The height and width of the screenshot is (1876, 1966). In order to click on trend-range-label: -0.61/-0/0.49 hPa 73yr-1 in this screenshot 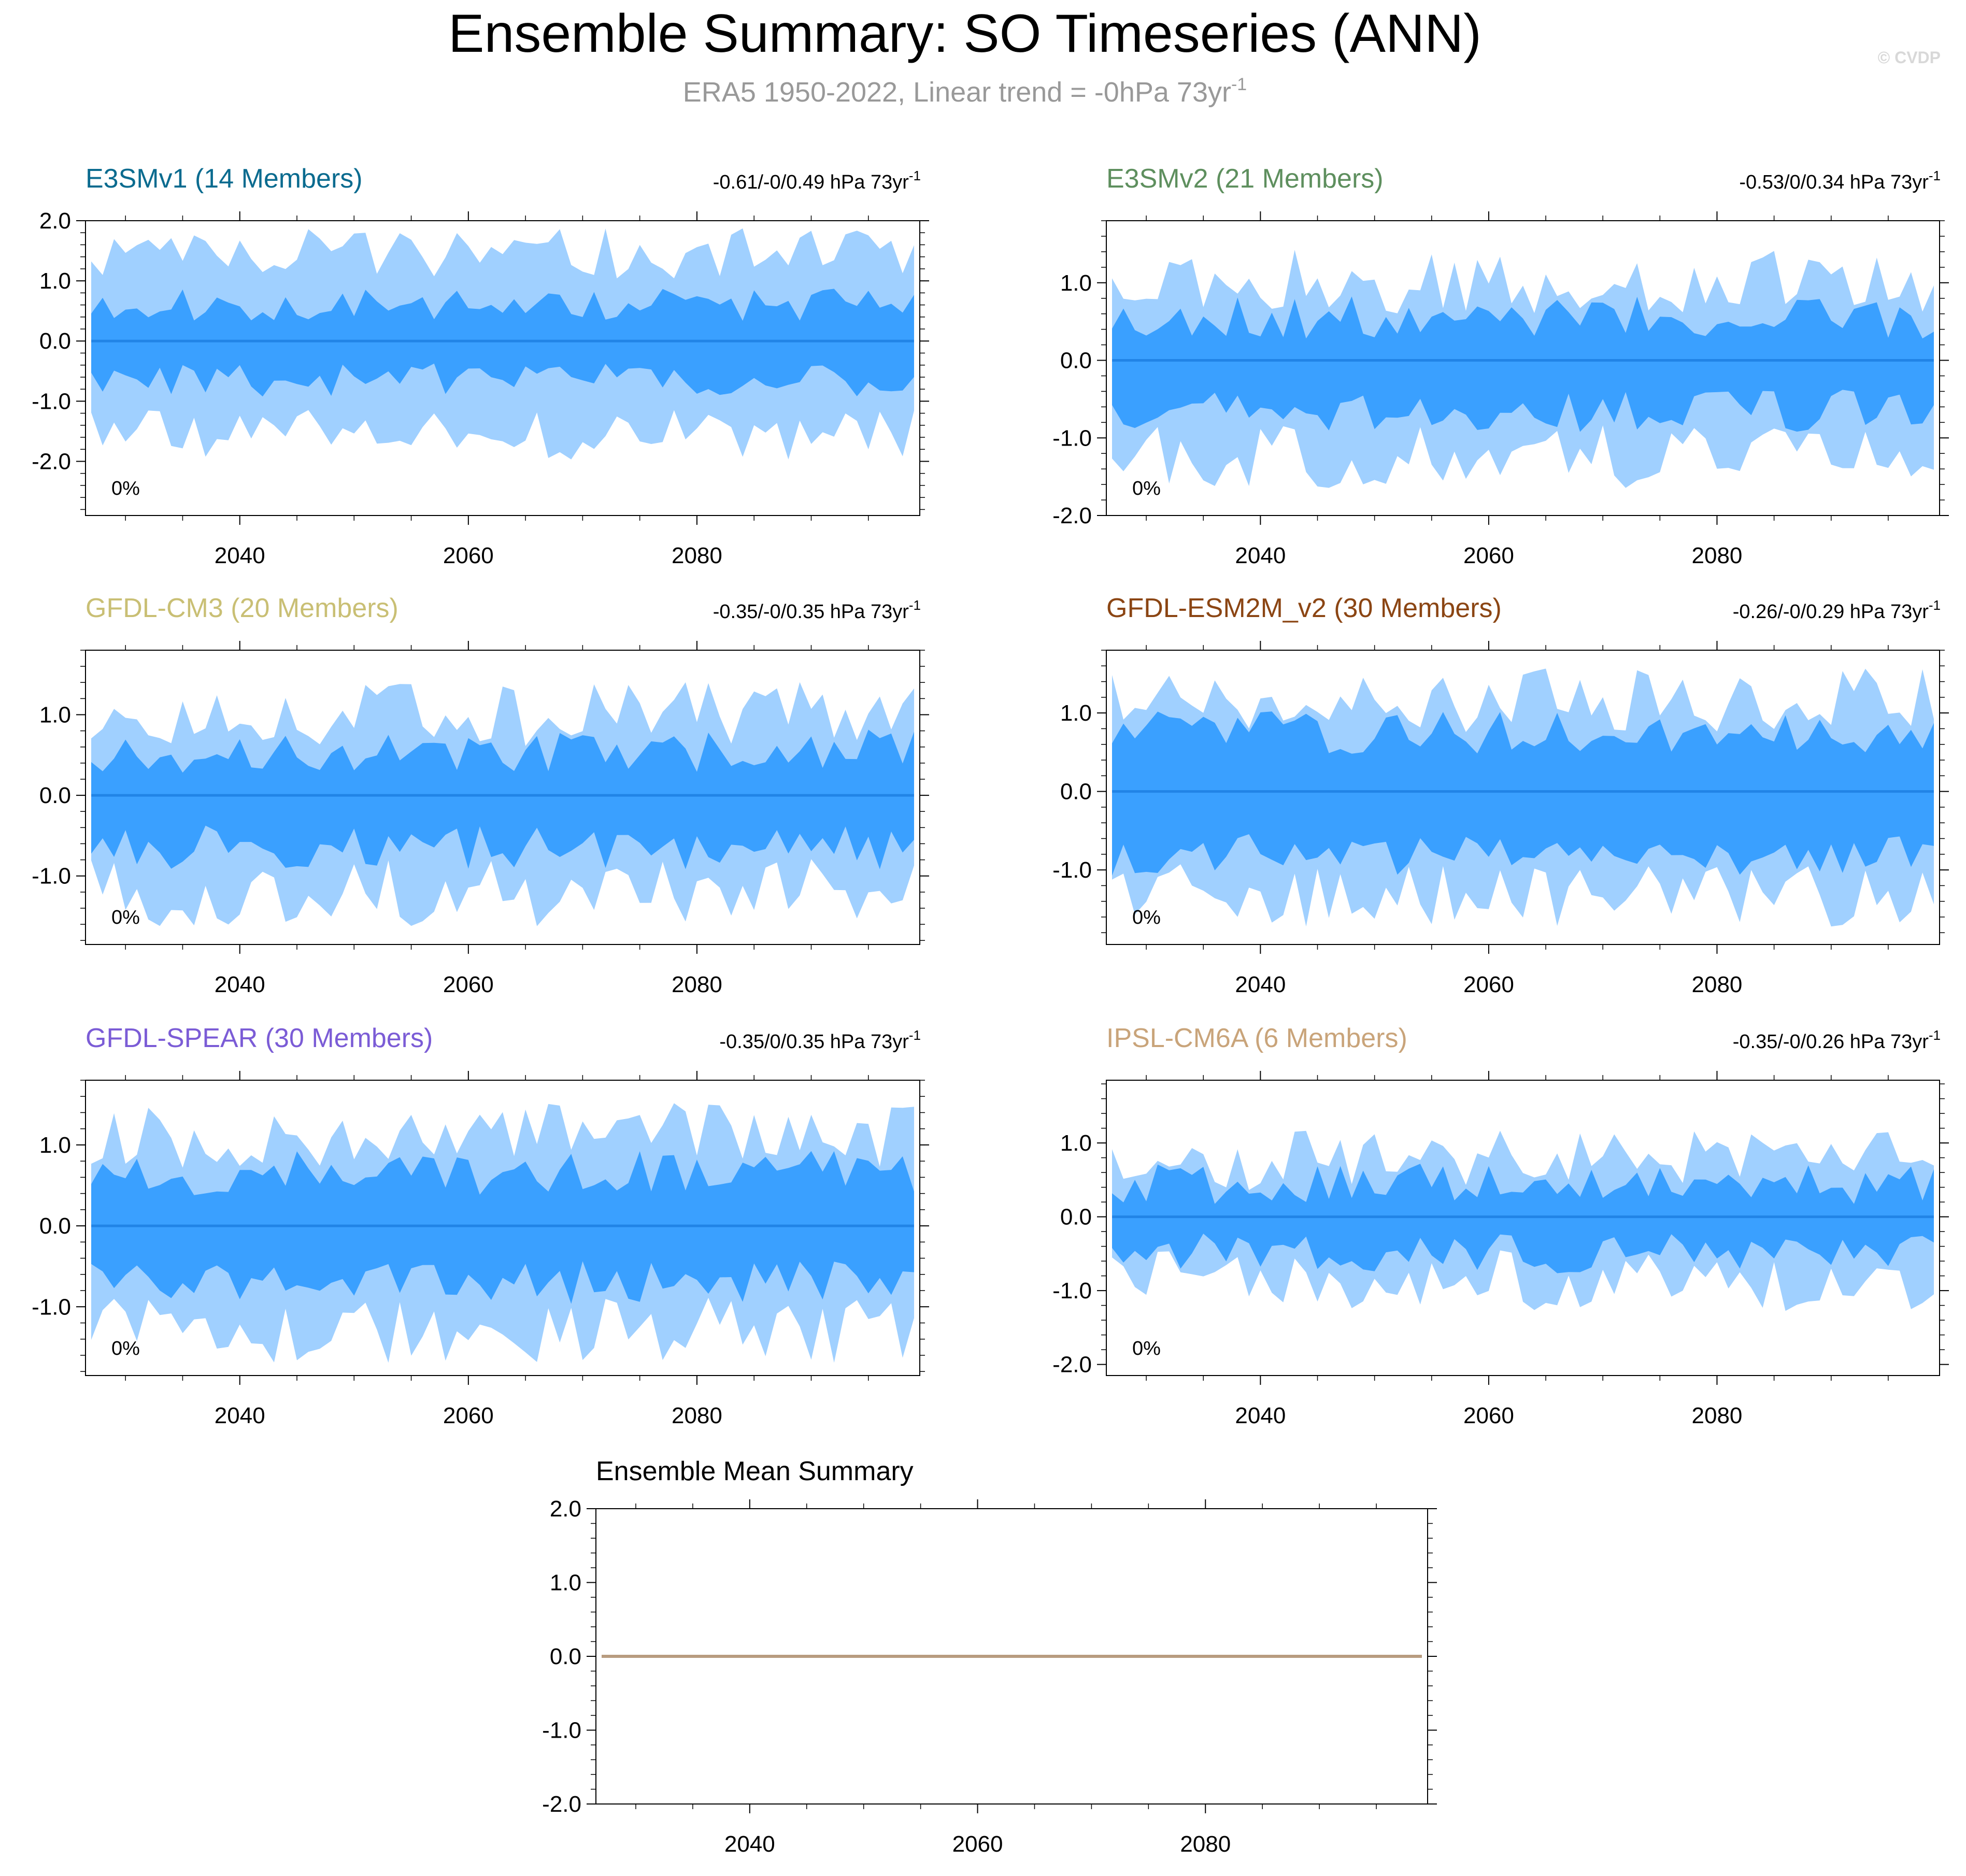, I will do `click(817, 180)`.